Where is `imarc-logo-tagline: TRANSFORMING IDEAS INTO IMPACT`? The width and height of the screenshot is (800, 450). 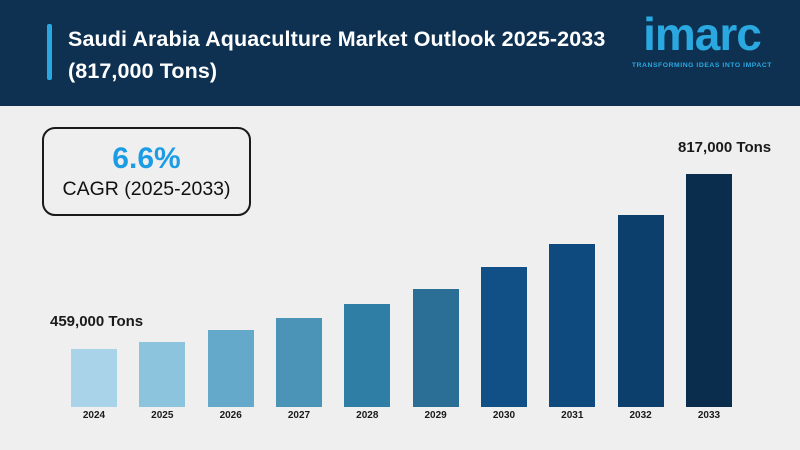
imarc-logo-tagline: TRANSFORMING IDEAS INTO IMPACT is located at coordinates (701, 65).